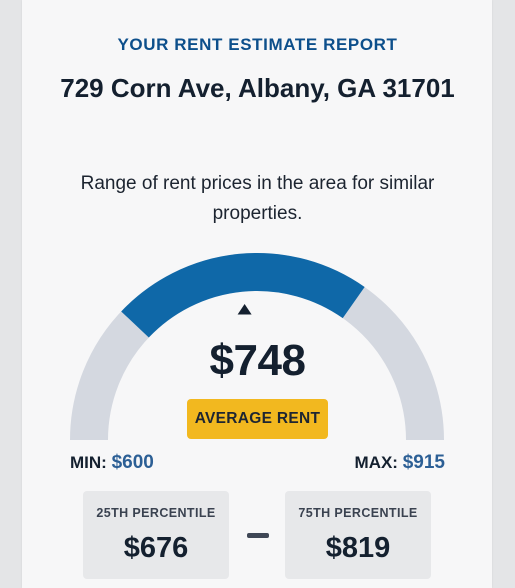  Describe the element at coordinates (423, 462) in the screenshot. I see `max-value: $915` at that location.